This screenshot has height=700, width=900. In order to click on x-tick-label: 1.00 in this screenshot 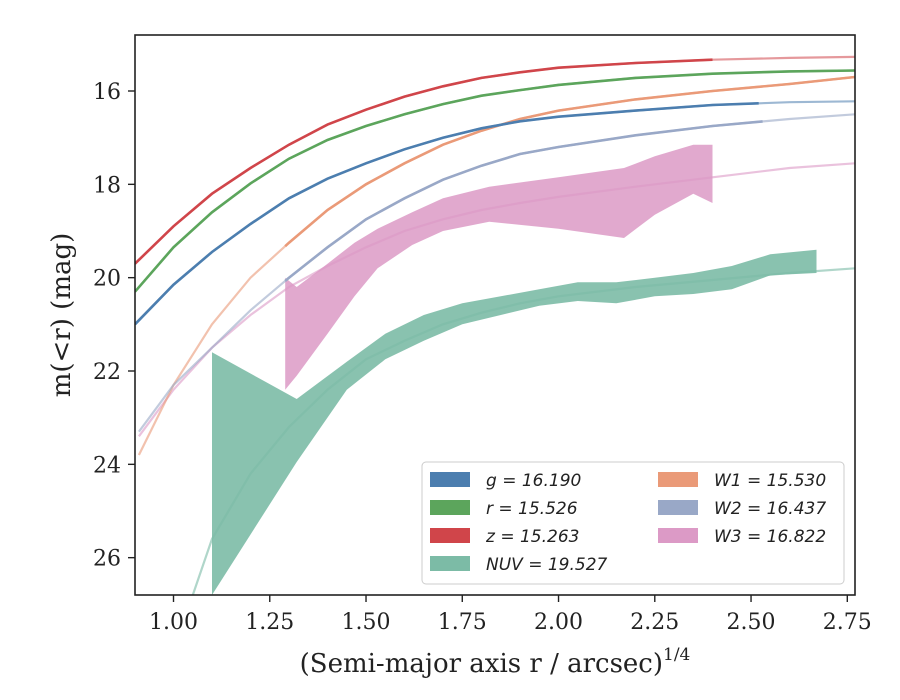, I will do `click(173, 622)`.